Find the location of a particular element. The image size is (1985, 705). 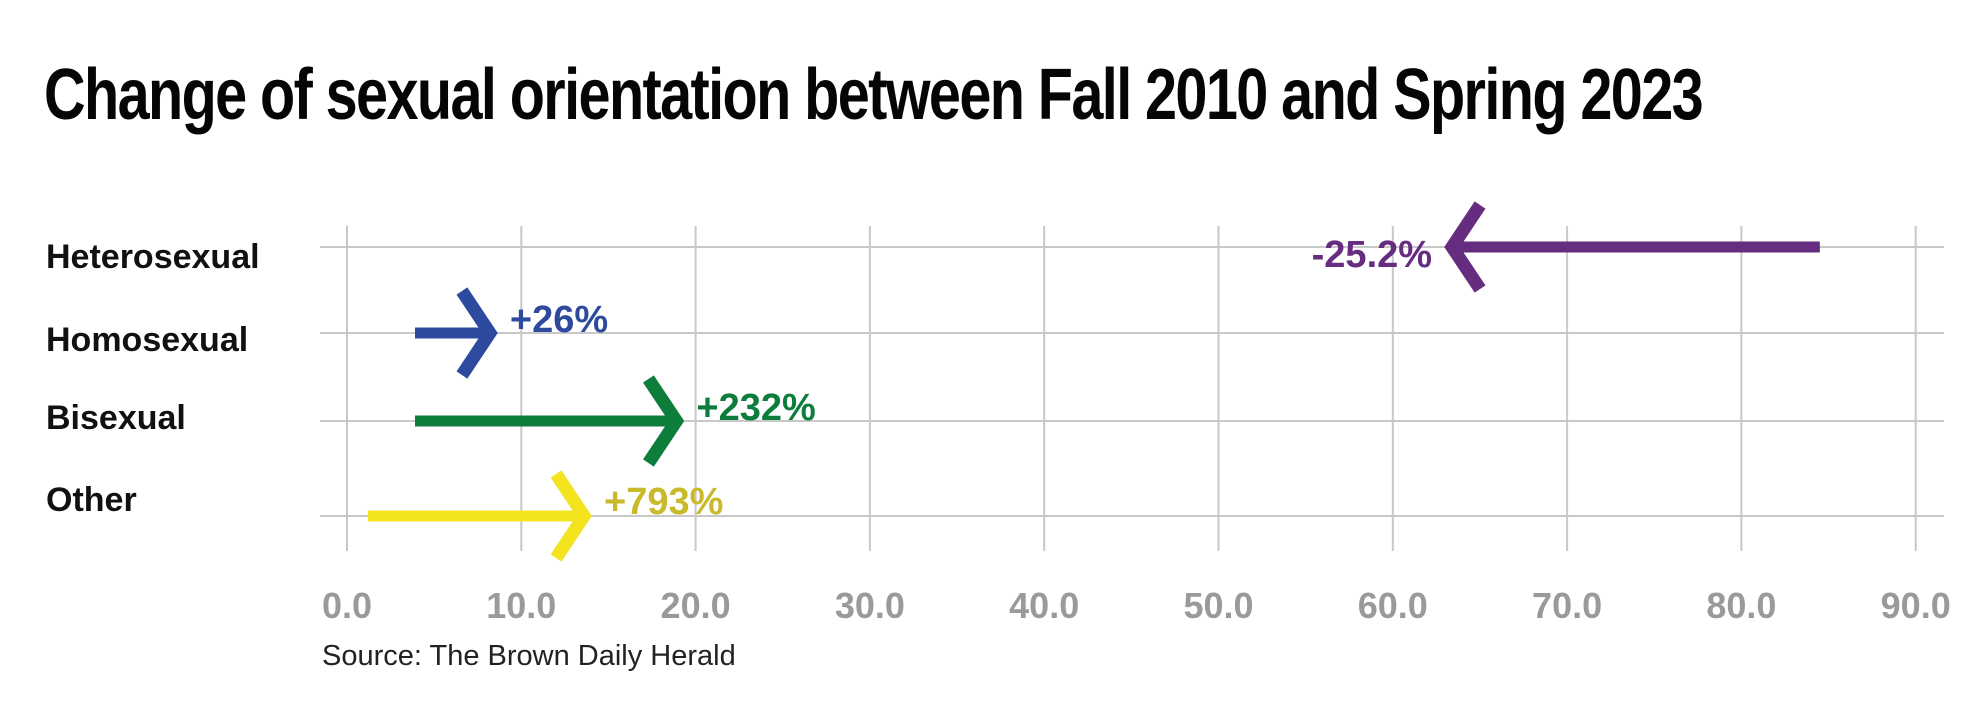

x-tick-label: 40.0 is located at coordinates (1044, 605).